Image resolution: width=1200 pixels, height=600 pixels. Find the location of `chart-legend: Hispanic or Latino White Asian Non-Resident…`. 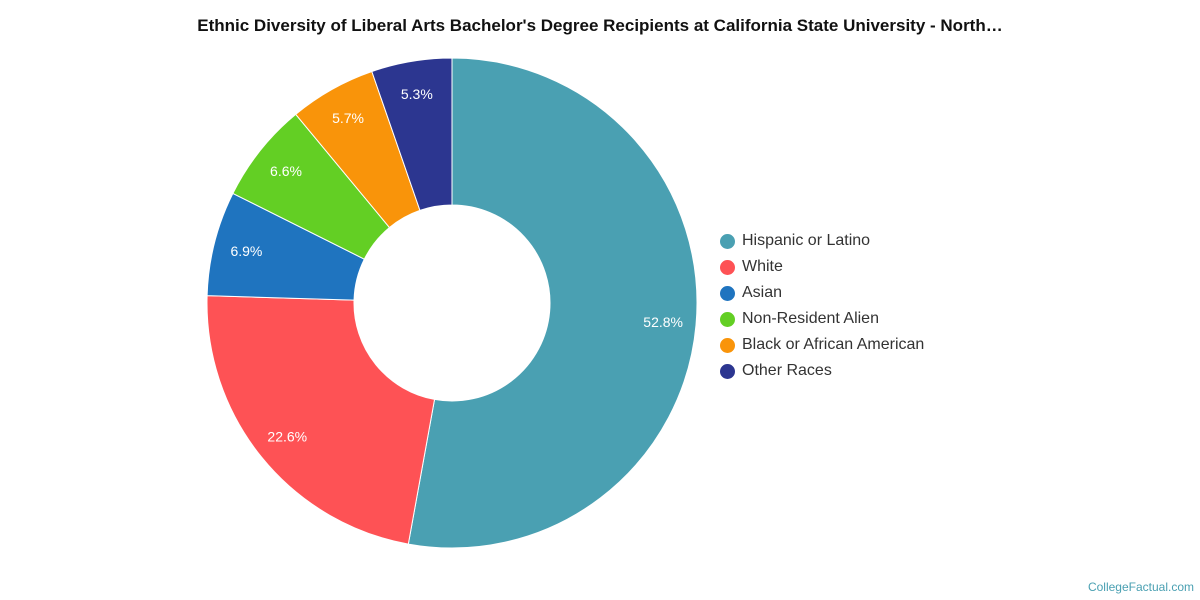

chart-legend: Hispanic or Latino White Asian Non-Resident… is located at coordinates (822, 306).